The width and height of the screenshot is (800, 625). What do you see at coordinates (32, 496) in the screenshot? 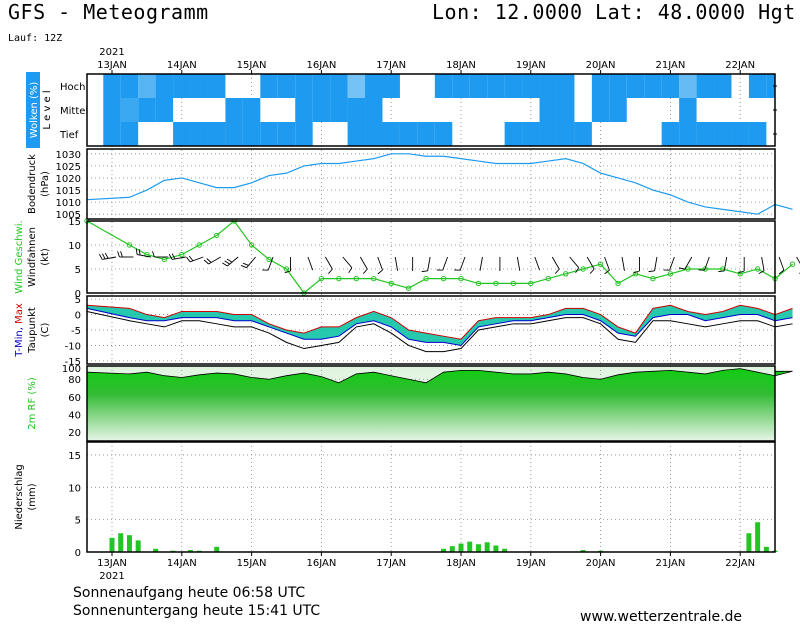
I see `precipitation-ylabel: (mm)` at bounding box center [32, 496].